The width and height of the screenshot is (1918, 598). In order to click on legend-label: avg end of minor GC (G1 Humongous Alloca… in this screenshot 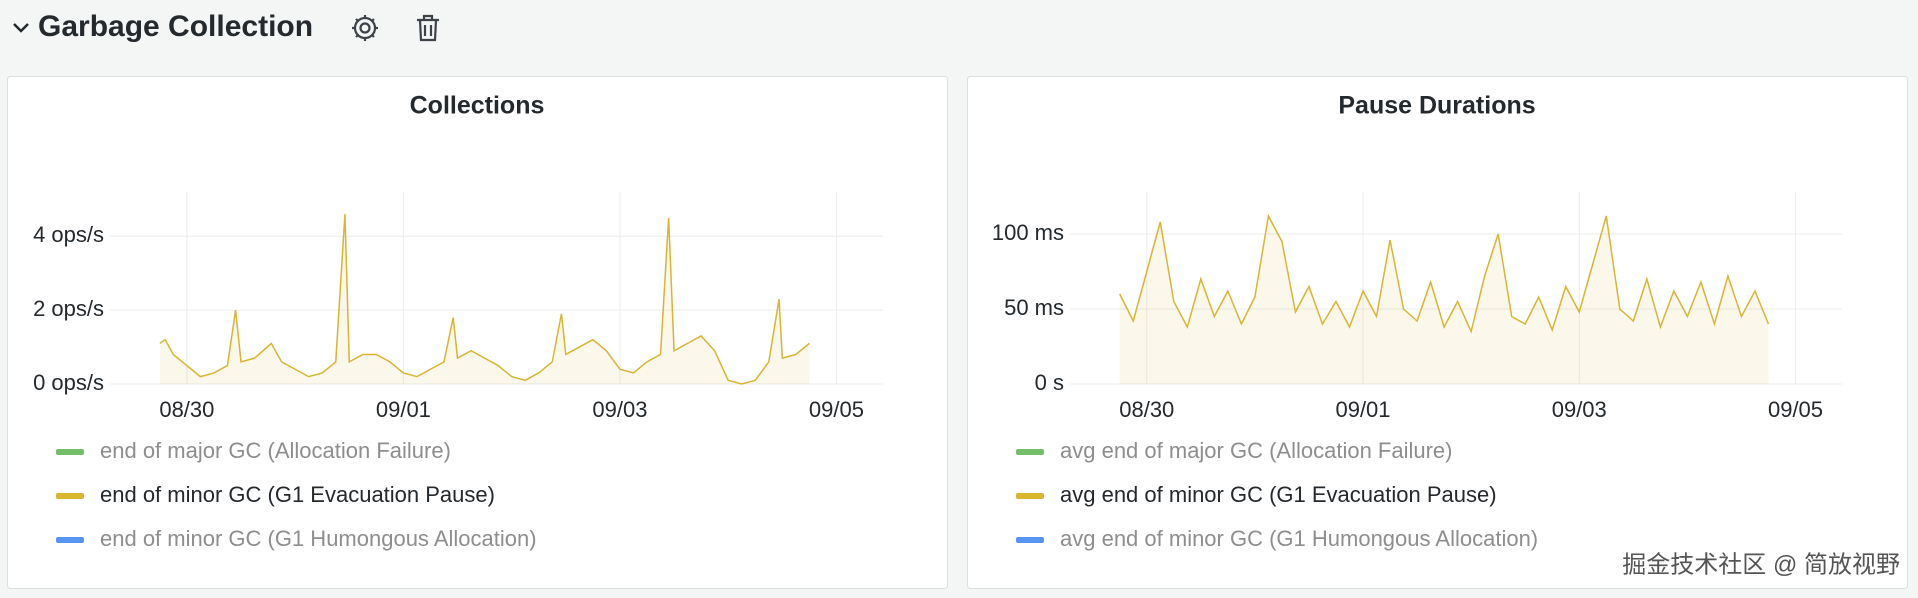, I will do `click(1299, 538)`.